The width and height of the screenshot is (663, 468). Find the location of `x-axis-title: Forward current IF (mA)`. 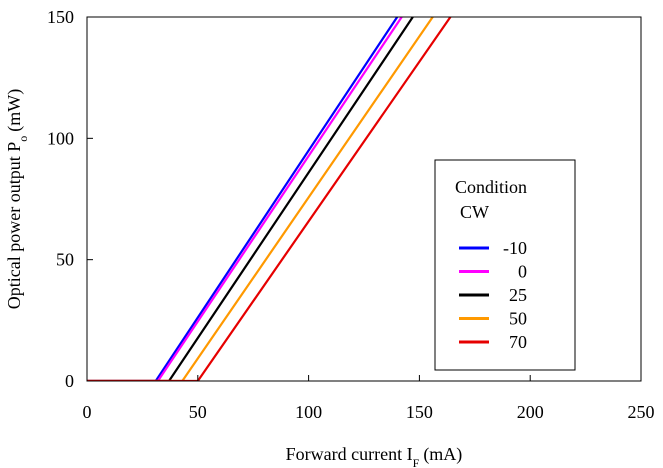

x-axis-title: Forward current IF (mA) is located at coordinates (374, 456).